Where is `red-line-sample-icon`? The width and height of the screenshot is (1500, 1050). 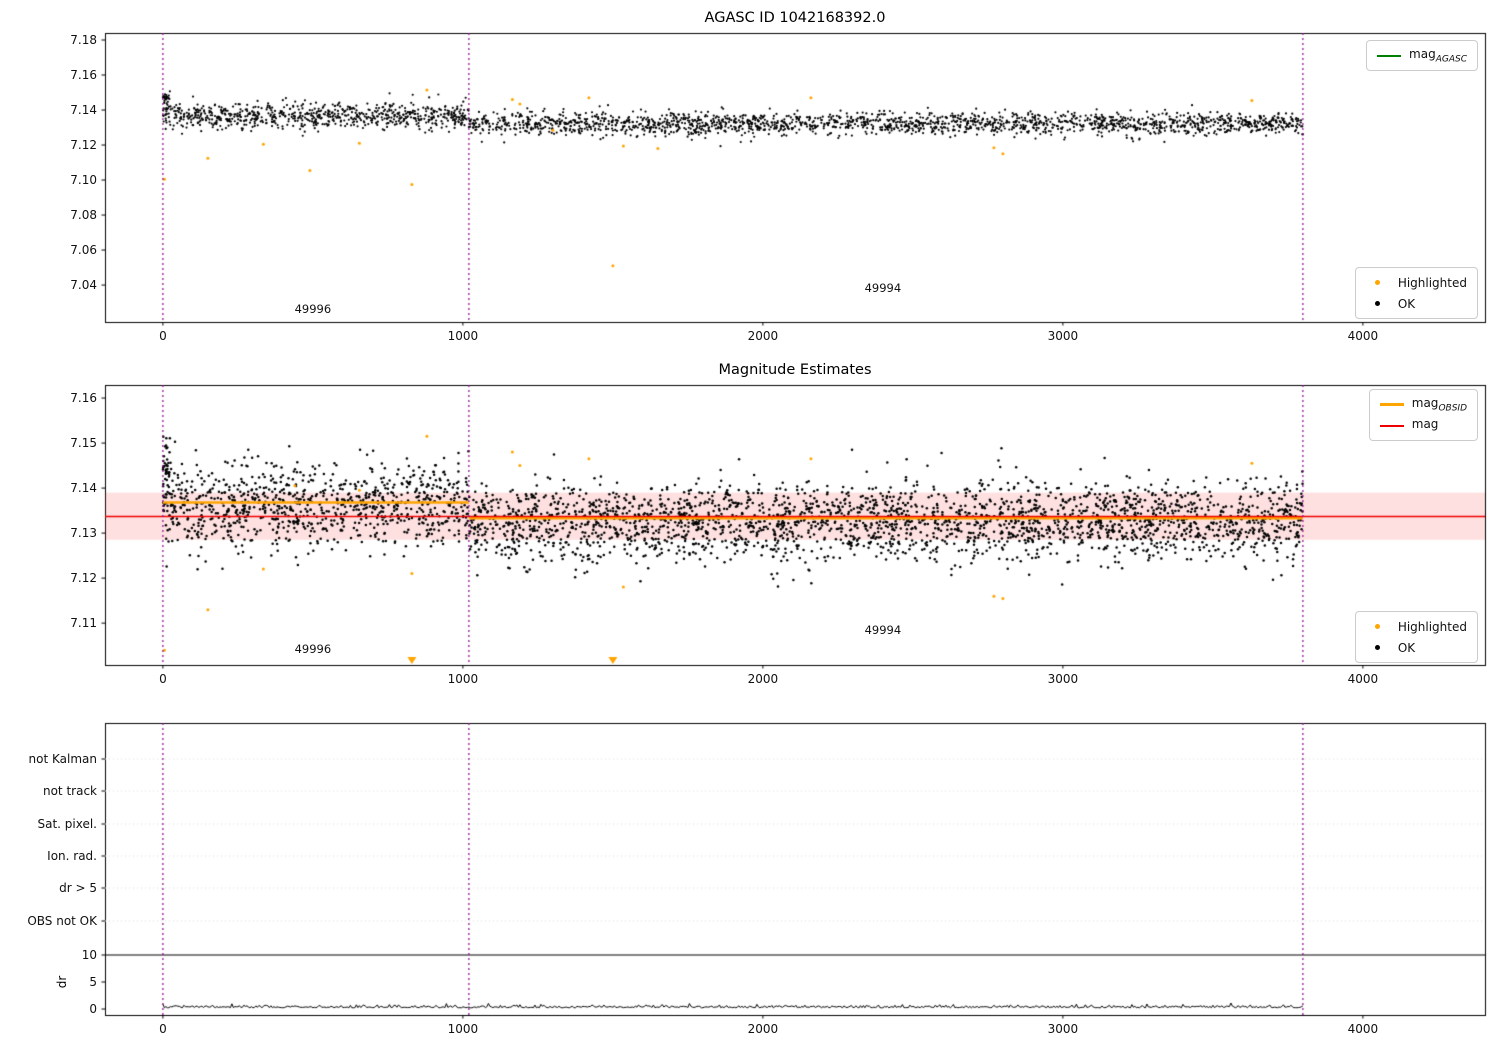
red-line-sample-icon is located at coordinates (1391, 425).